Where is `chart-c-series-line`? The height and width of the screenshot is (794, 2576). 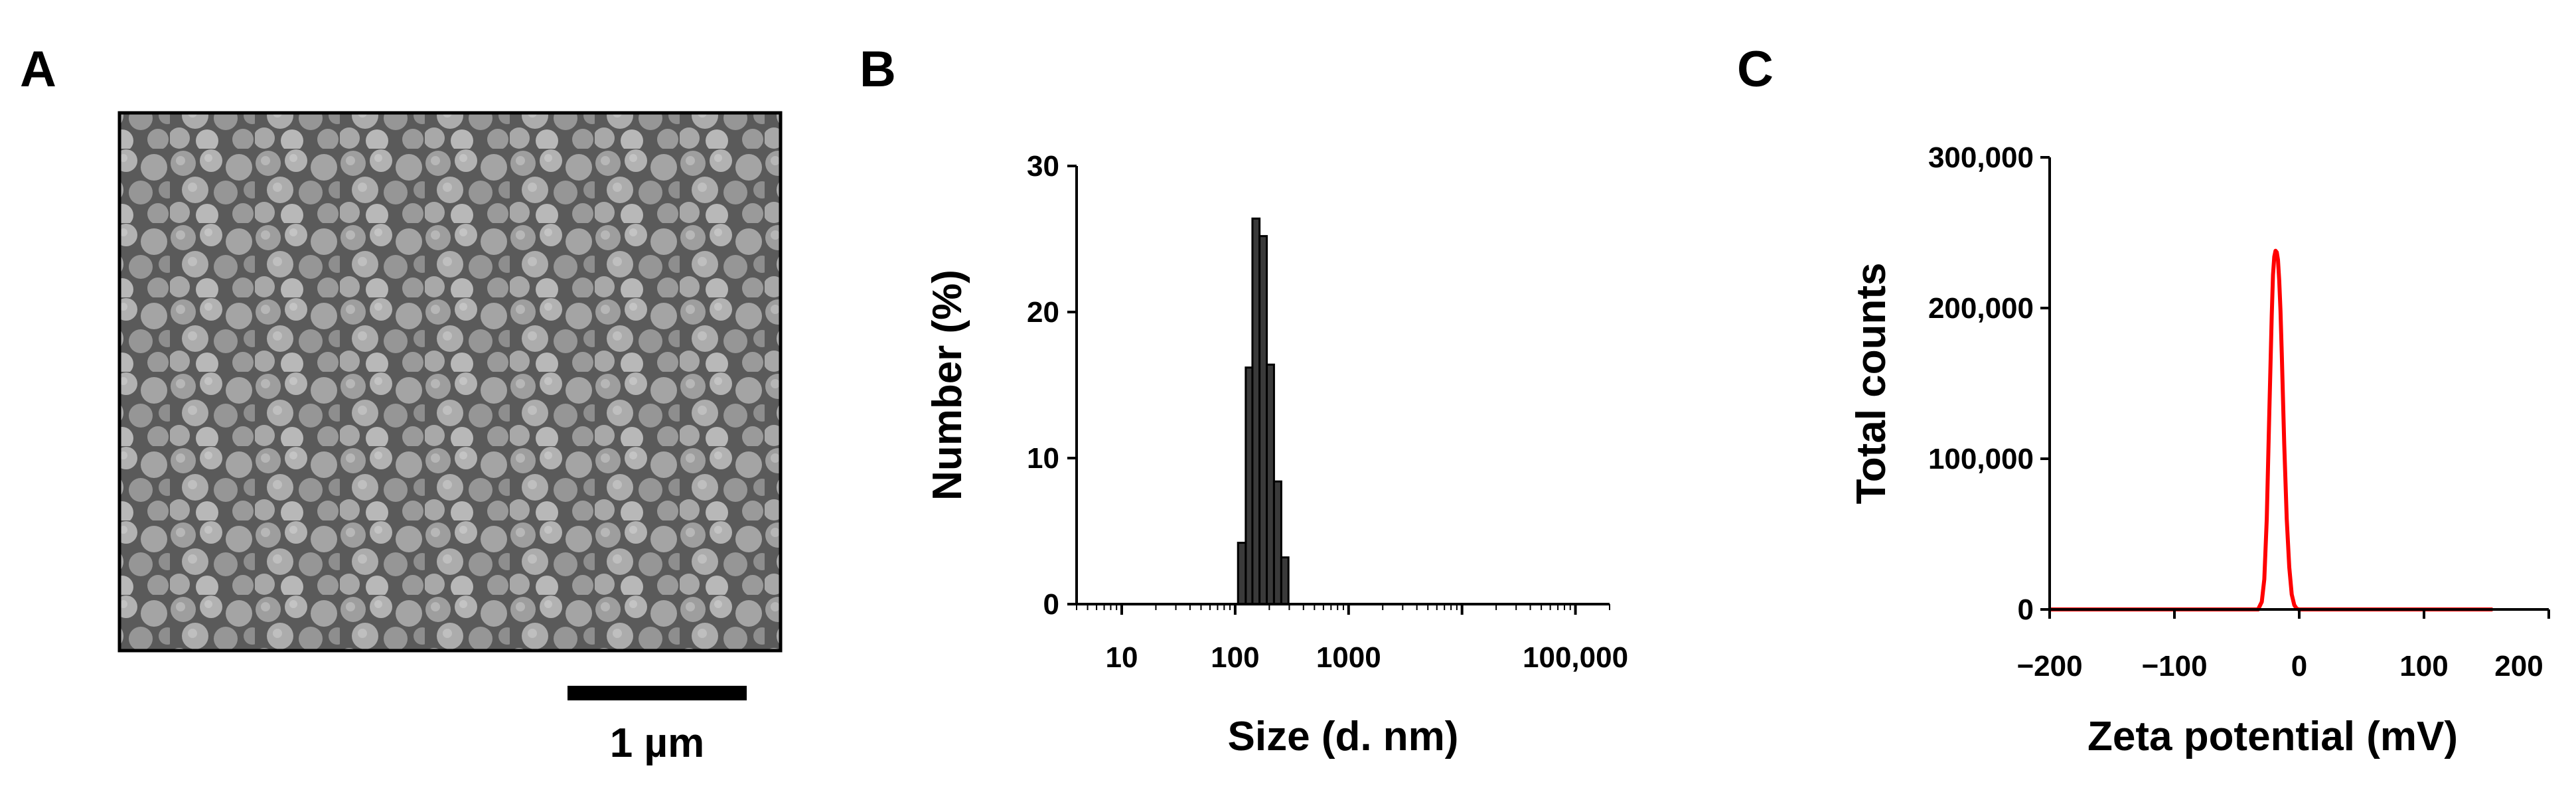 chart-c-series-line is located at coordinates (2272, 429).